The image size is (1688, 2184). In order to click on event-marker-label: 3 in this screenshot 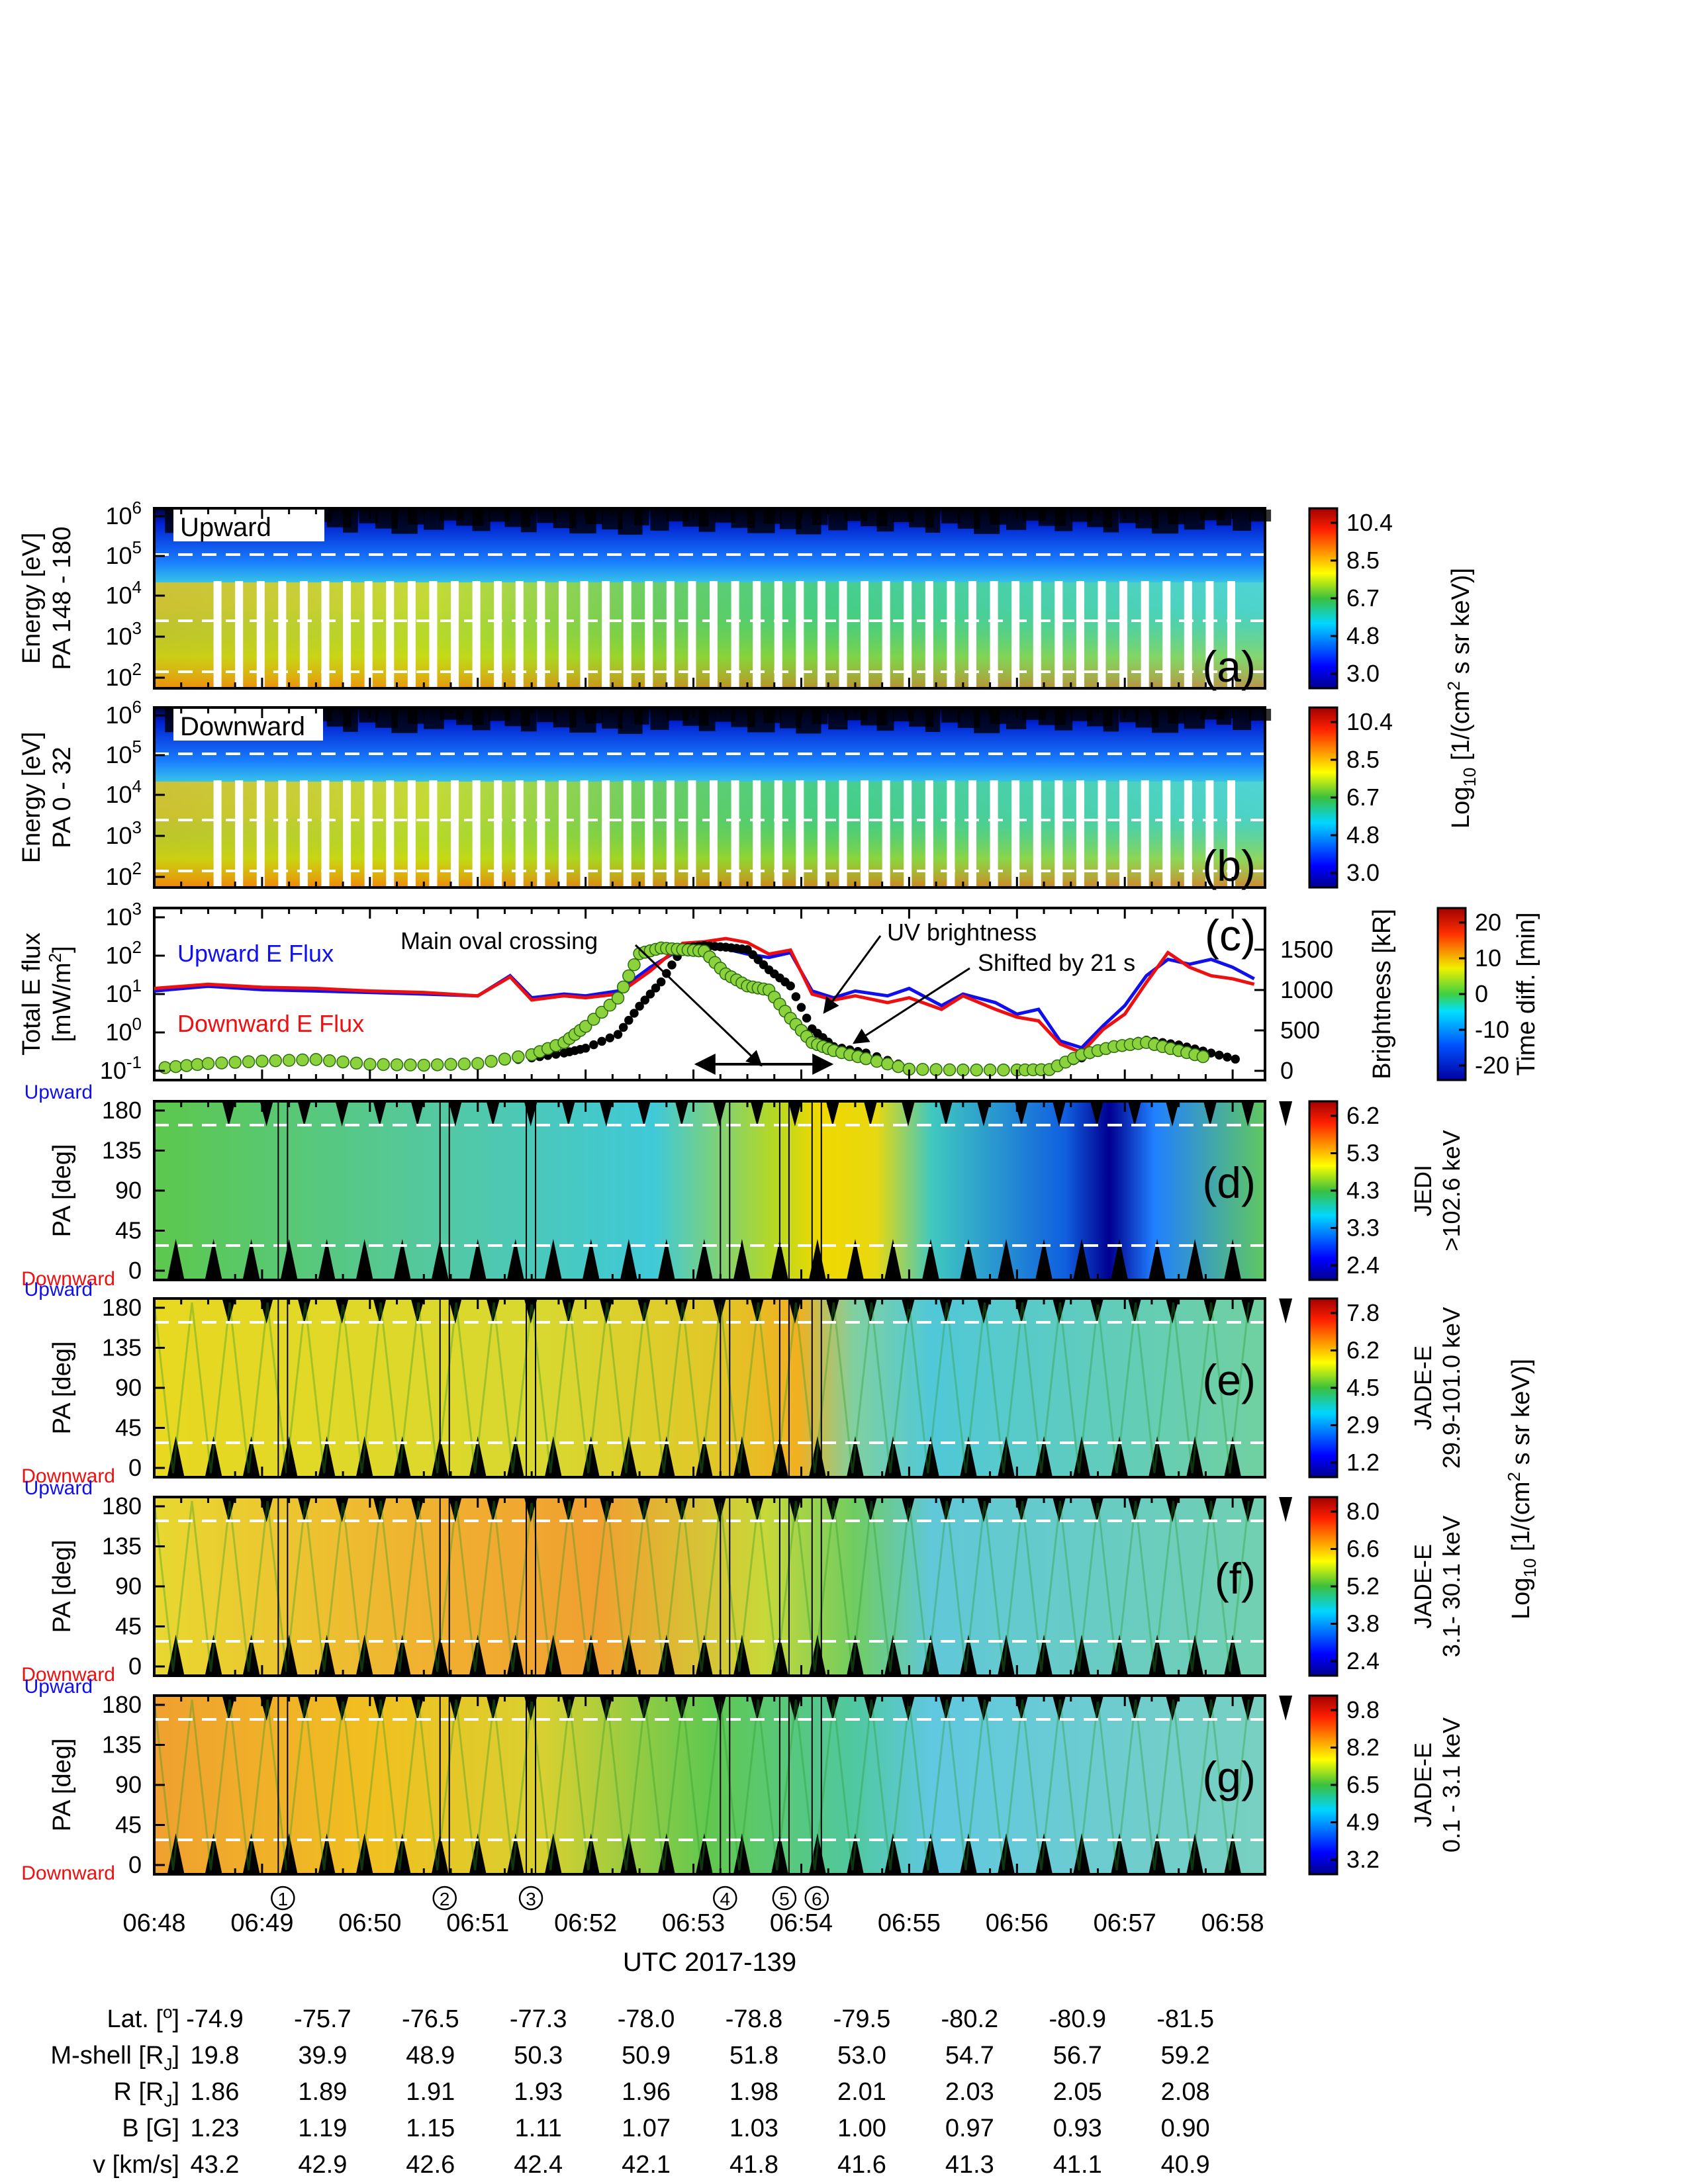, I will do `click(531, 1899)`.